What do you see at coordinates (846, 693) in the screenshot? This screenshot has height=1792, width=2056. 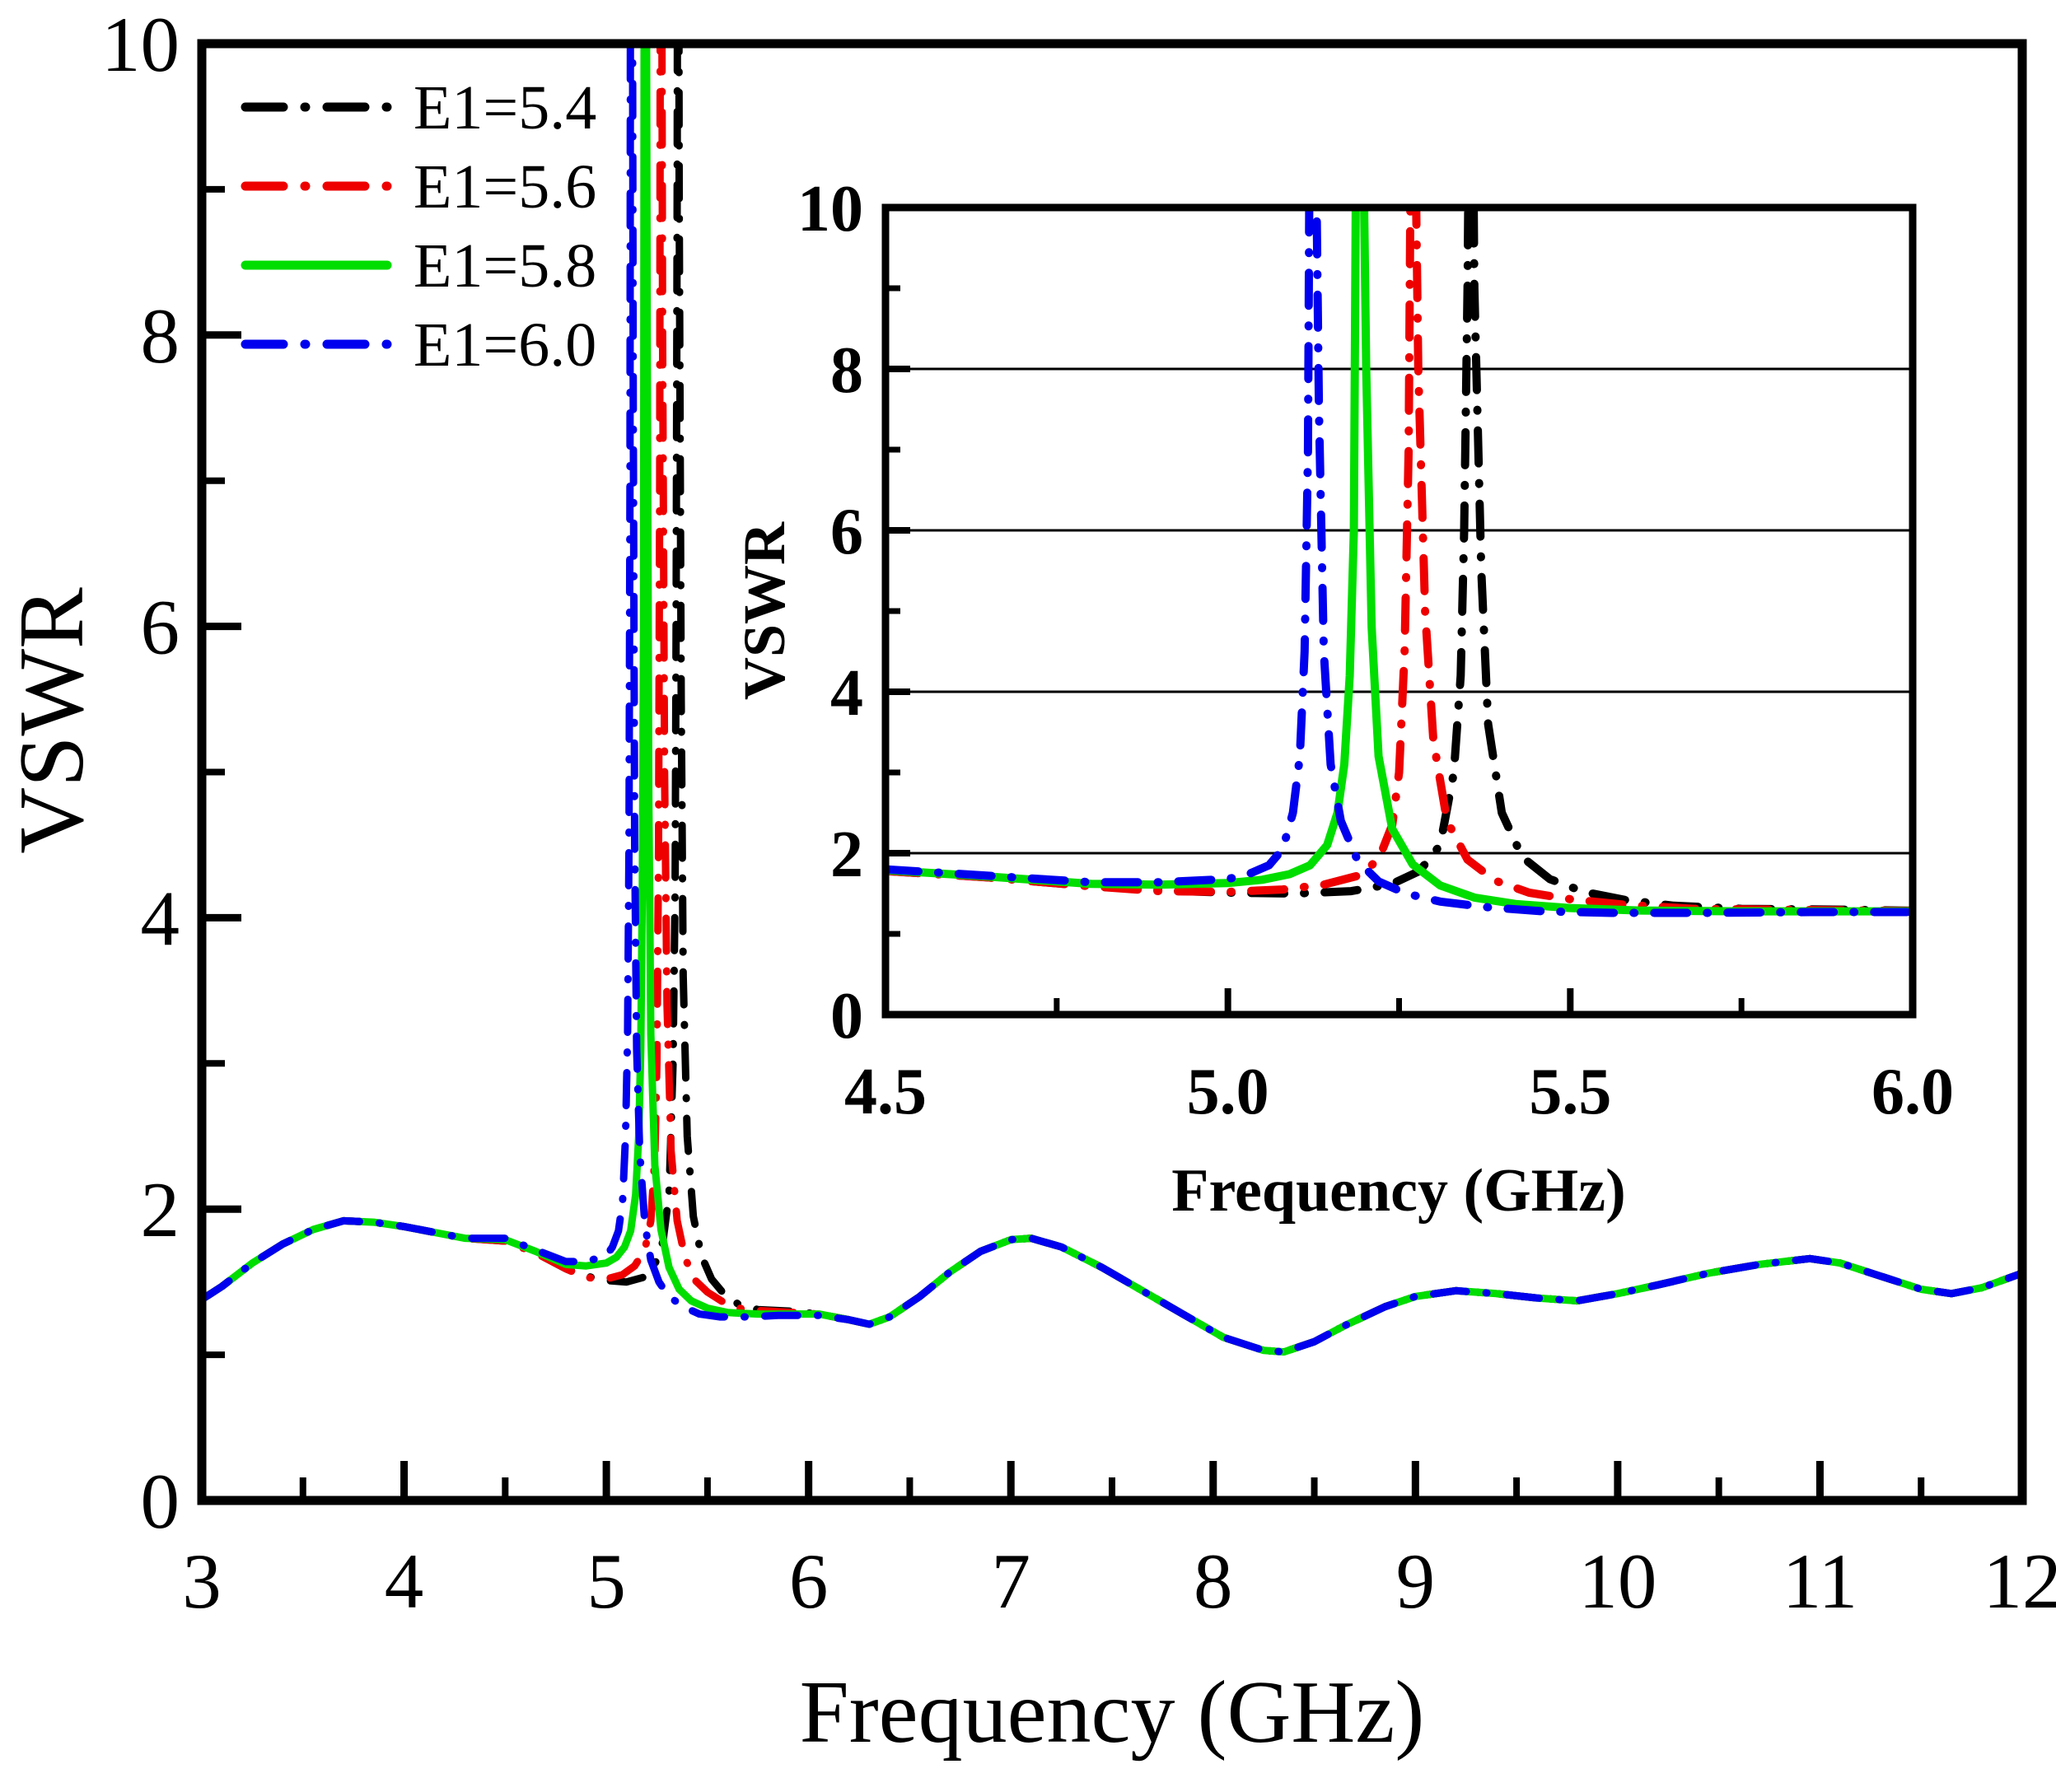 I see `inset-y-tick-label: 4` at bounding box center [846, 693].